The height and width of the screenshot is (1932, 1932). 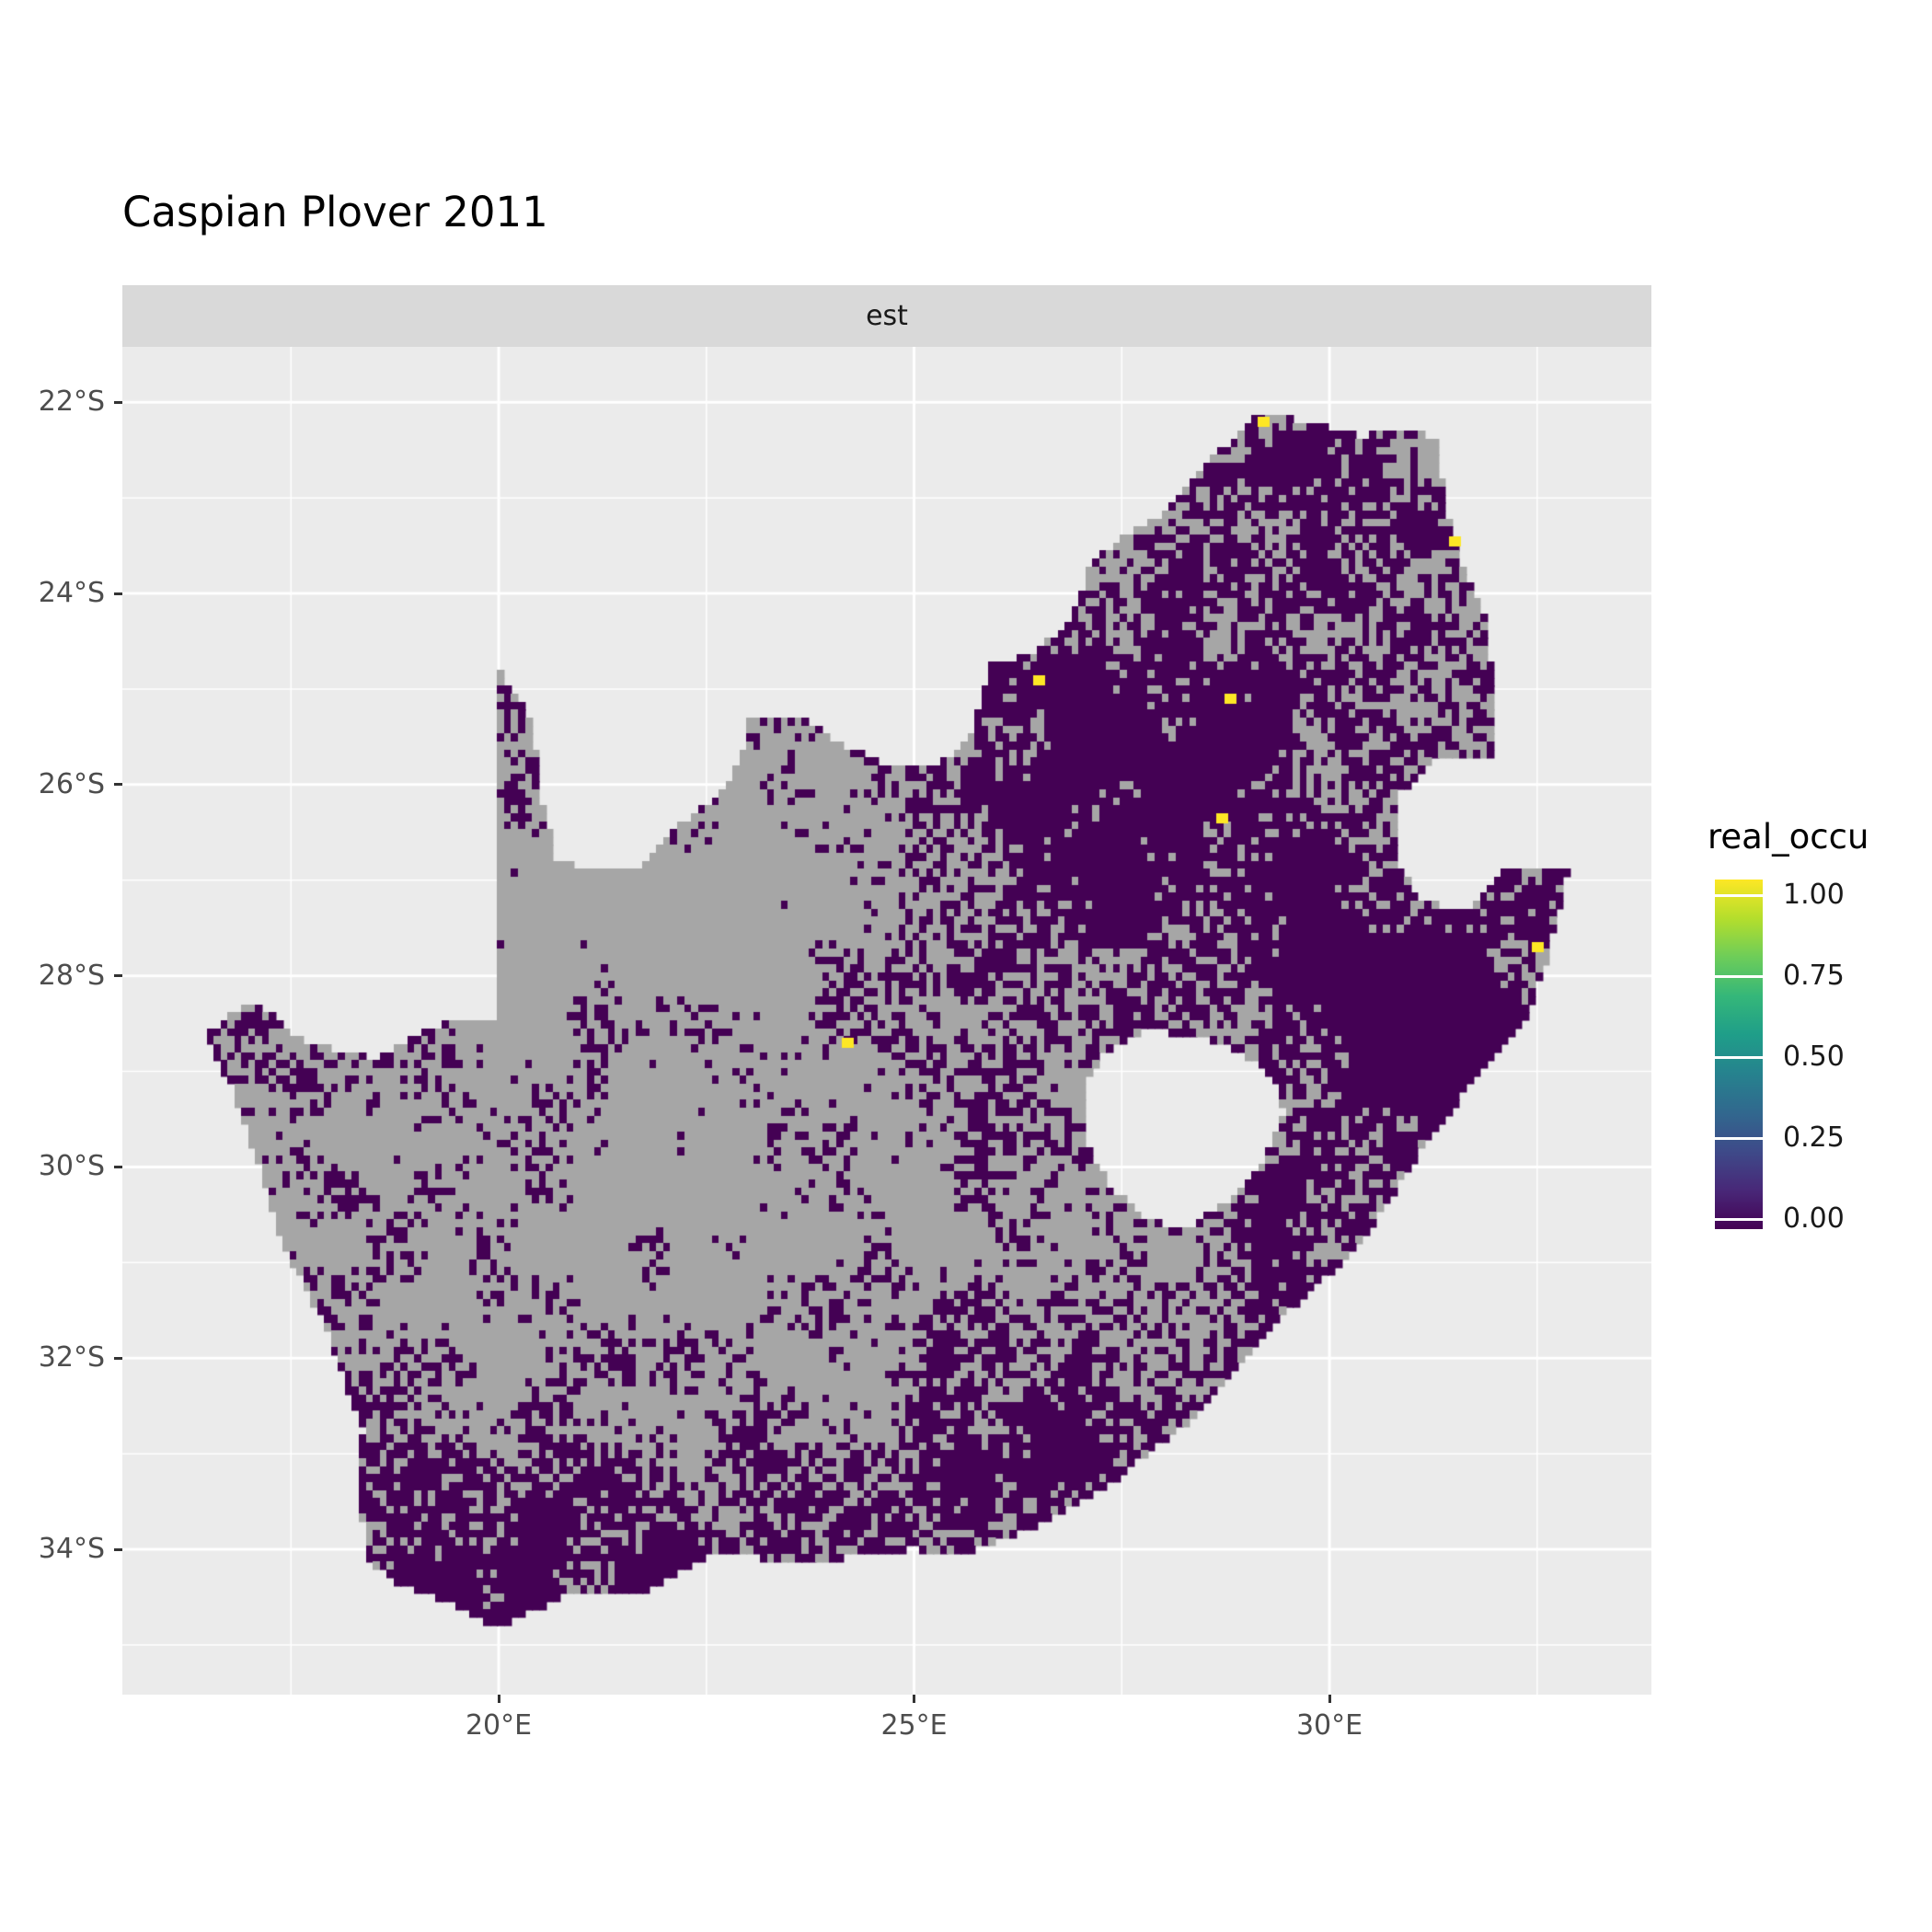 What do you see at coordinates (71, 1357) in the screenshot?
I see `y-tick-label: 32°S` at bounding box center [71, 1357].